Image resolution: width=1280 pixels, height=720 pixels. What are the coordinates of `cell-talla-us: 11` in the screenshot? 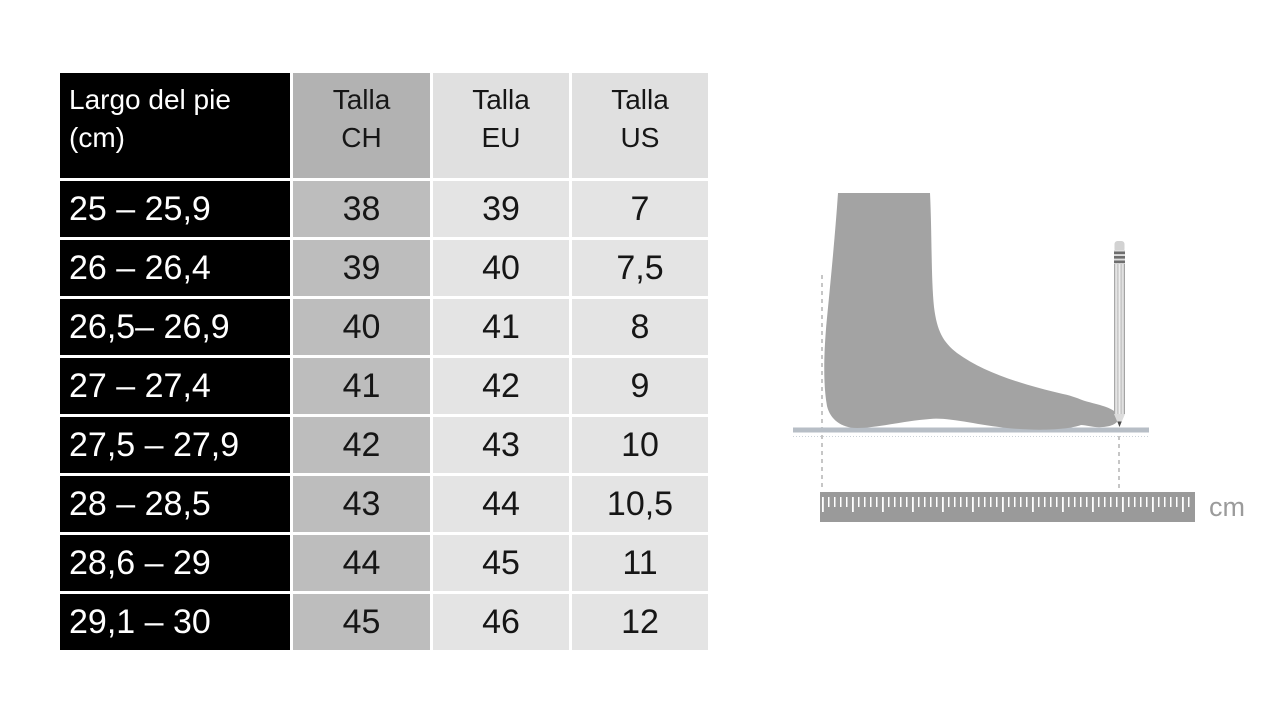 It's located at (640, 563).